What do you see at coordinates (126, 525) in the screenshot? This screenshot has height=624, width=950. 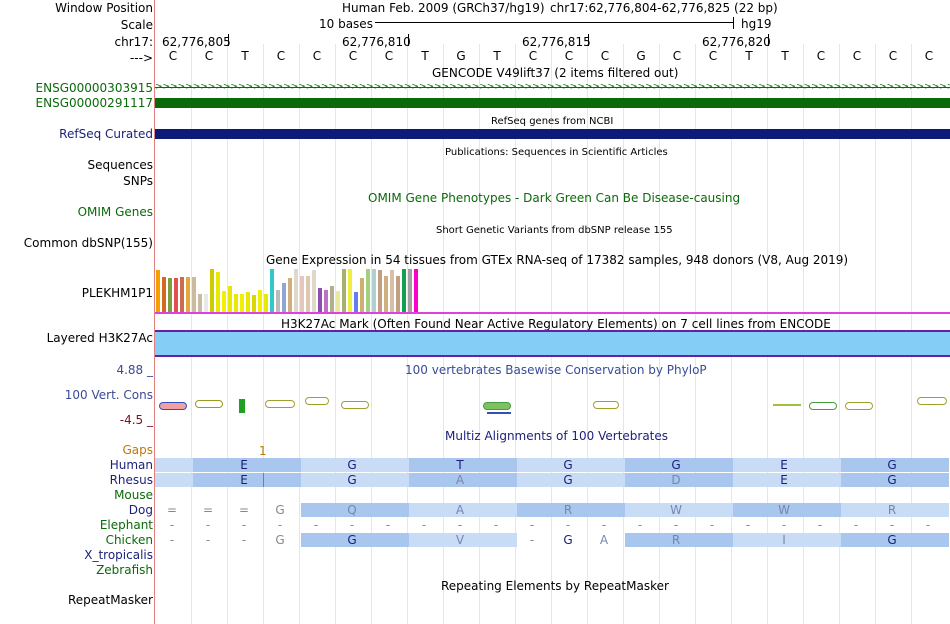 I see `elephant-label: Elephant` at bounding box center [126, 525].